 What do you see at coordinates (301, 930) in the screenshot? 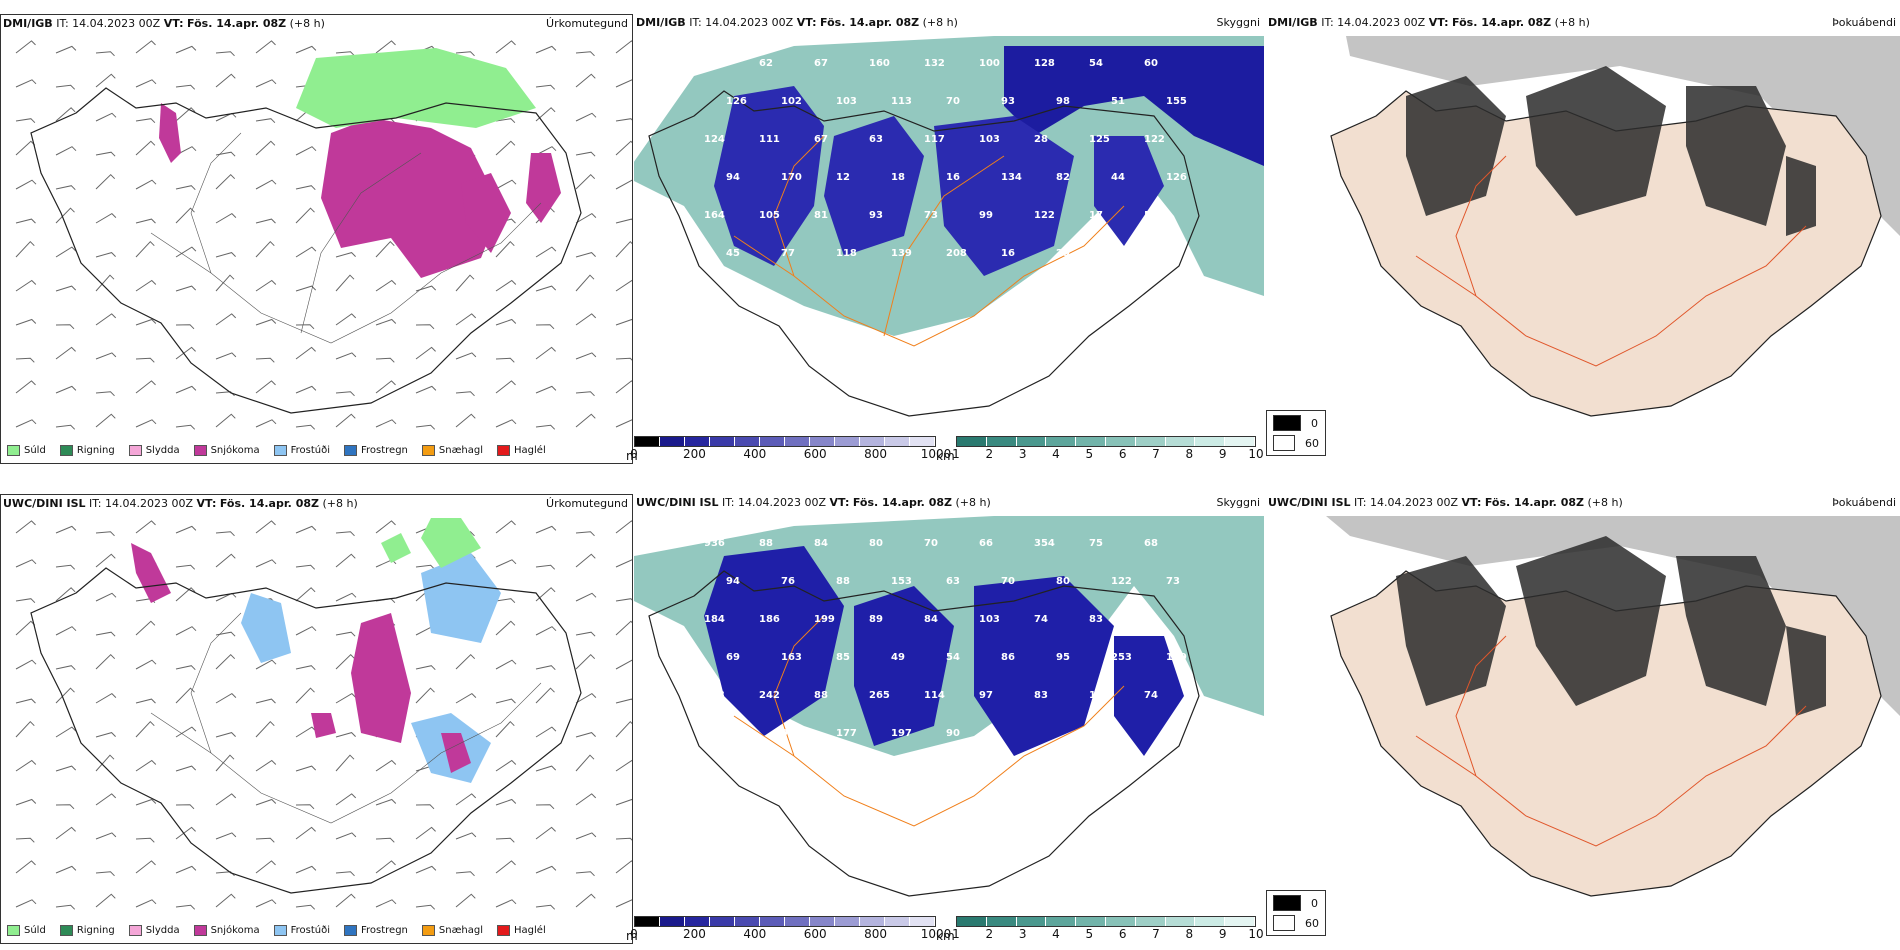
I see `legend-item-frostudi: Frostúði` at bounding box center [301, 930].